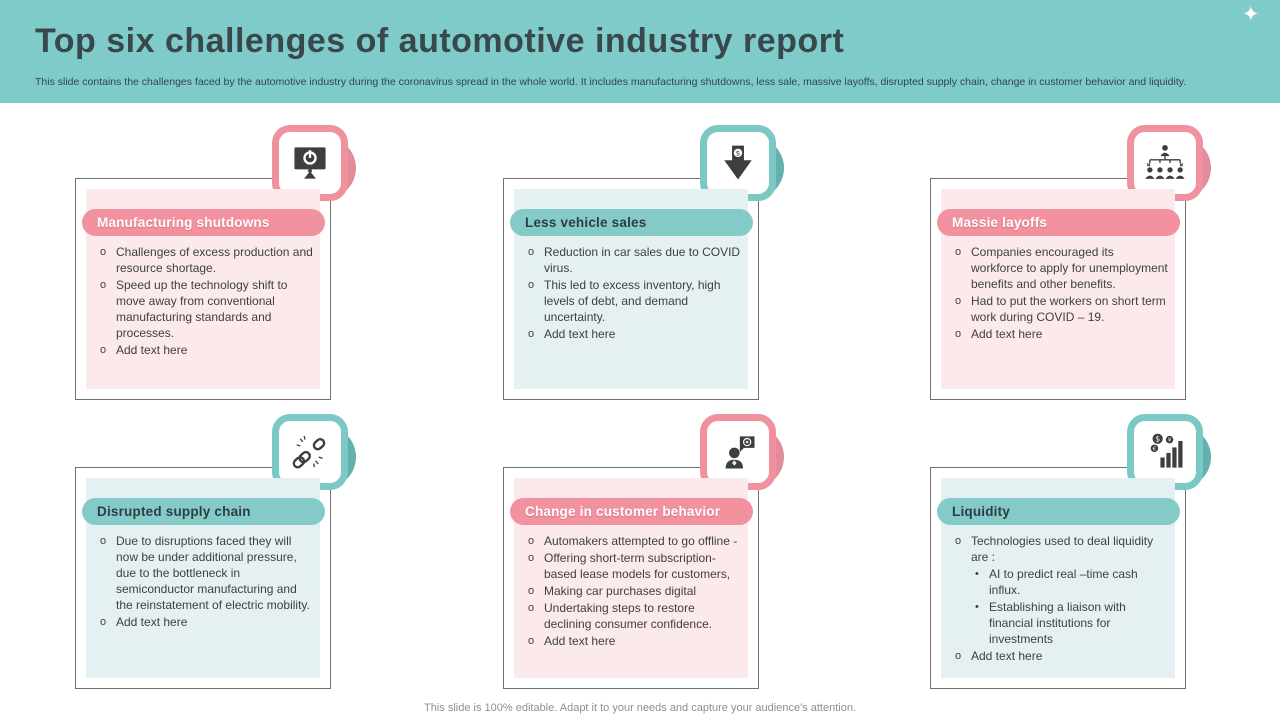  Describe the element at coordinates (203, 222) in the screenshot. I see `card-title-pill: Manufacturing shutdowns` at that location.